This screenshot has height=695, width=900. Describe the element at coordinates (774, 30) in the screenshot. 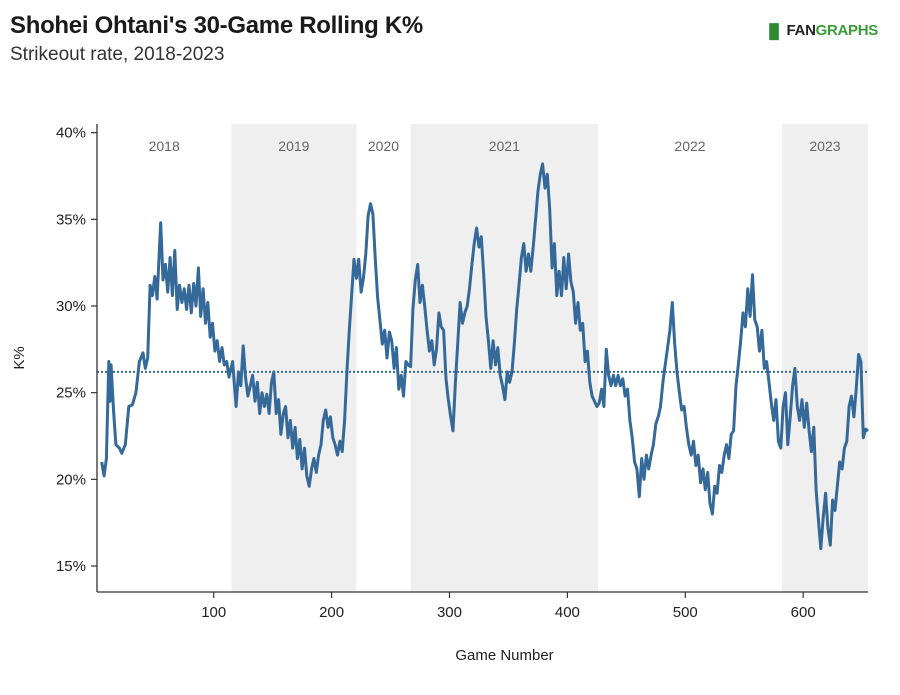

I see `fangraphs-logo-icon: ▐▌` at that location.